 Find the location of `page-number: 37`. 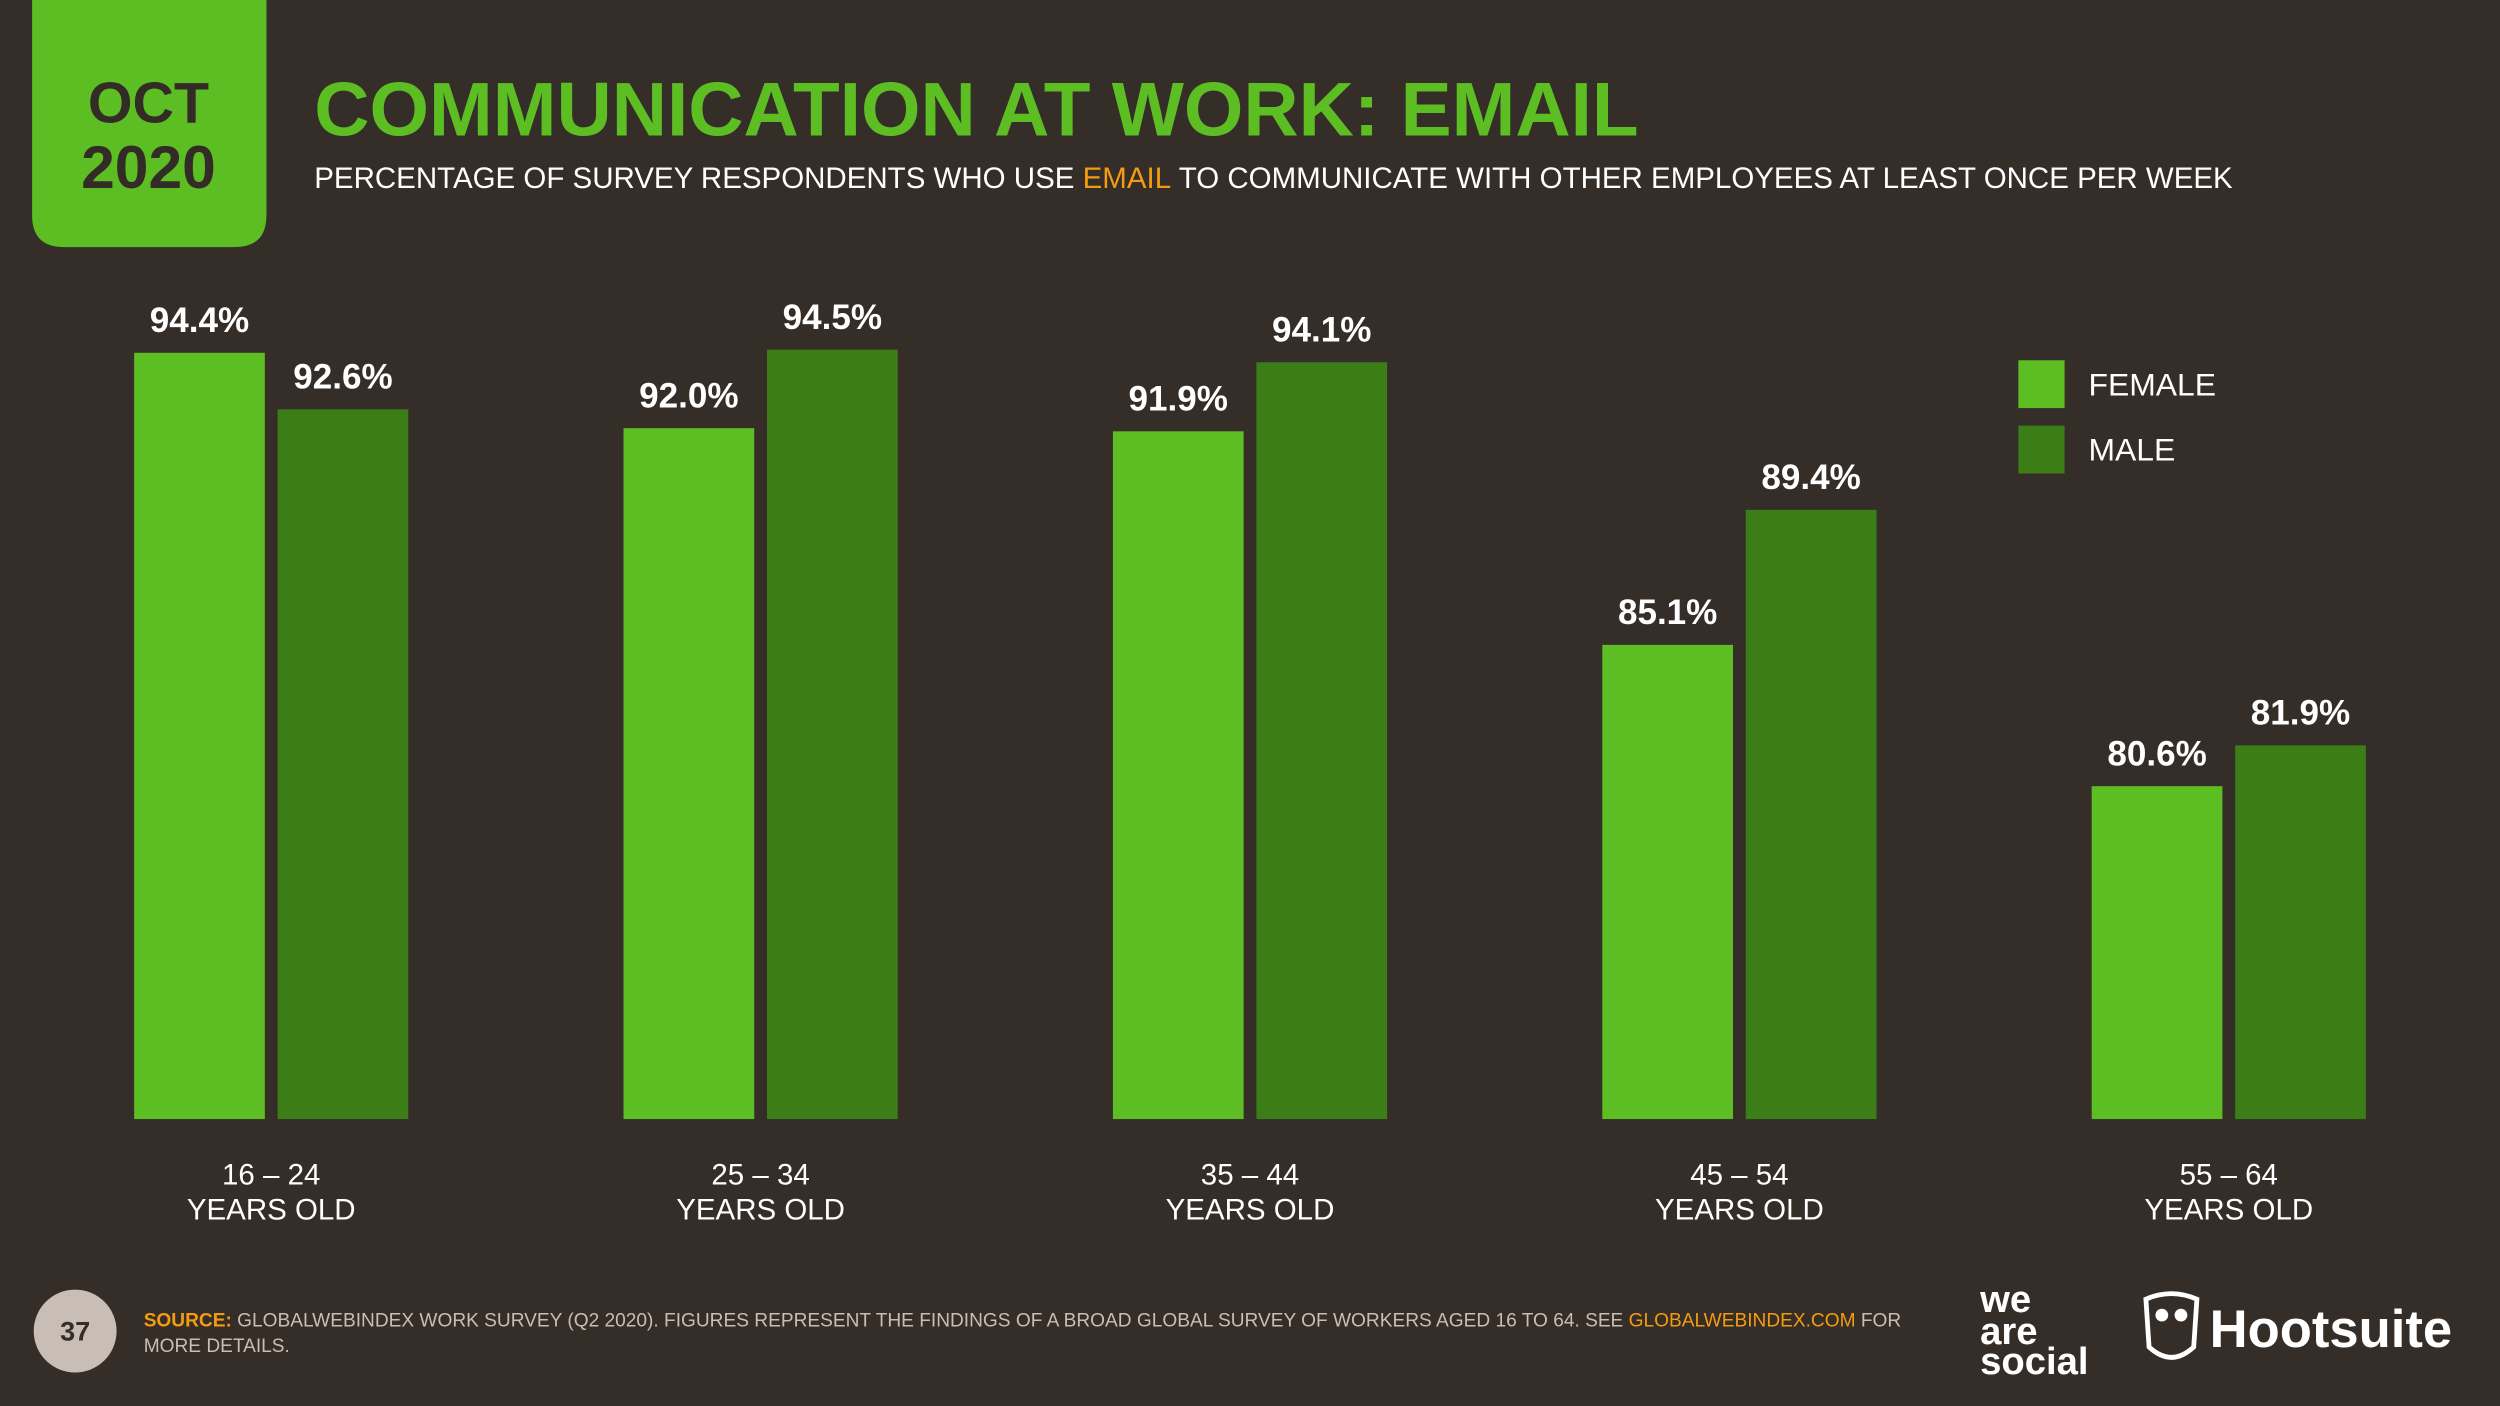

page-number: 37 is located at coordinates (75, 1331).